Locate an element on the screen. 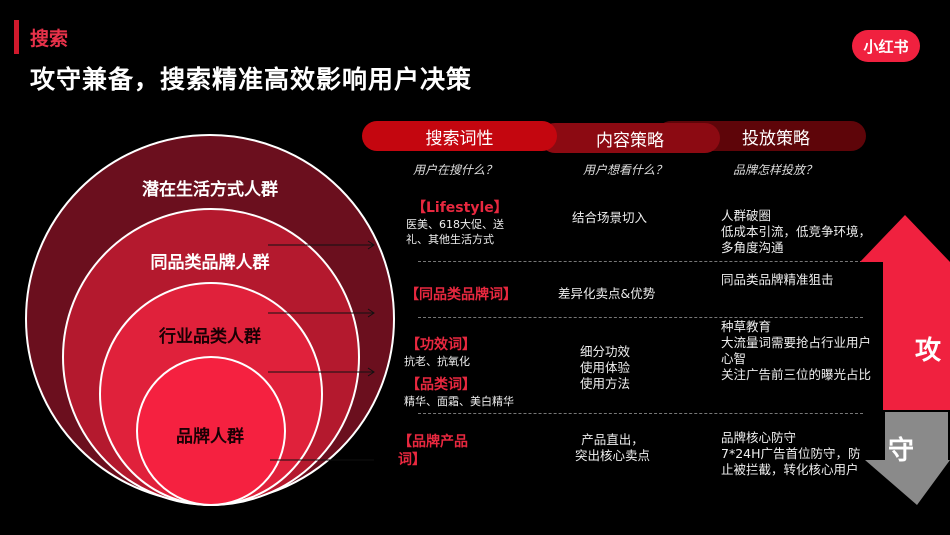 This screenshot has width=950, height=535. column-subtitle: 品牌怎样投放？ is located at coordinates (774, 170).